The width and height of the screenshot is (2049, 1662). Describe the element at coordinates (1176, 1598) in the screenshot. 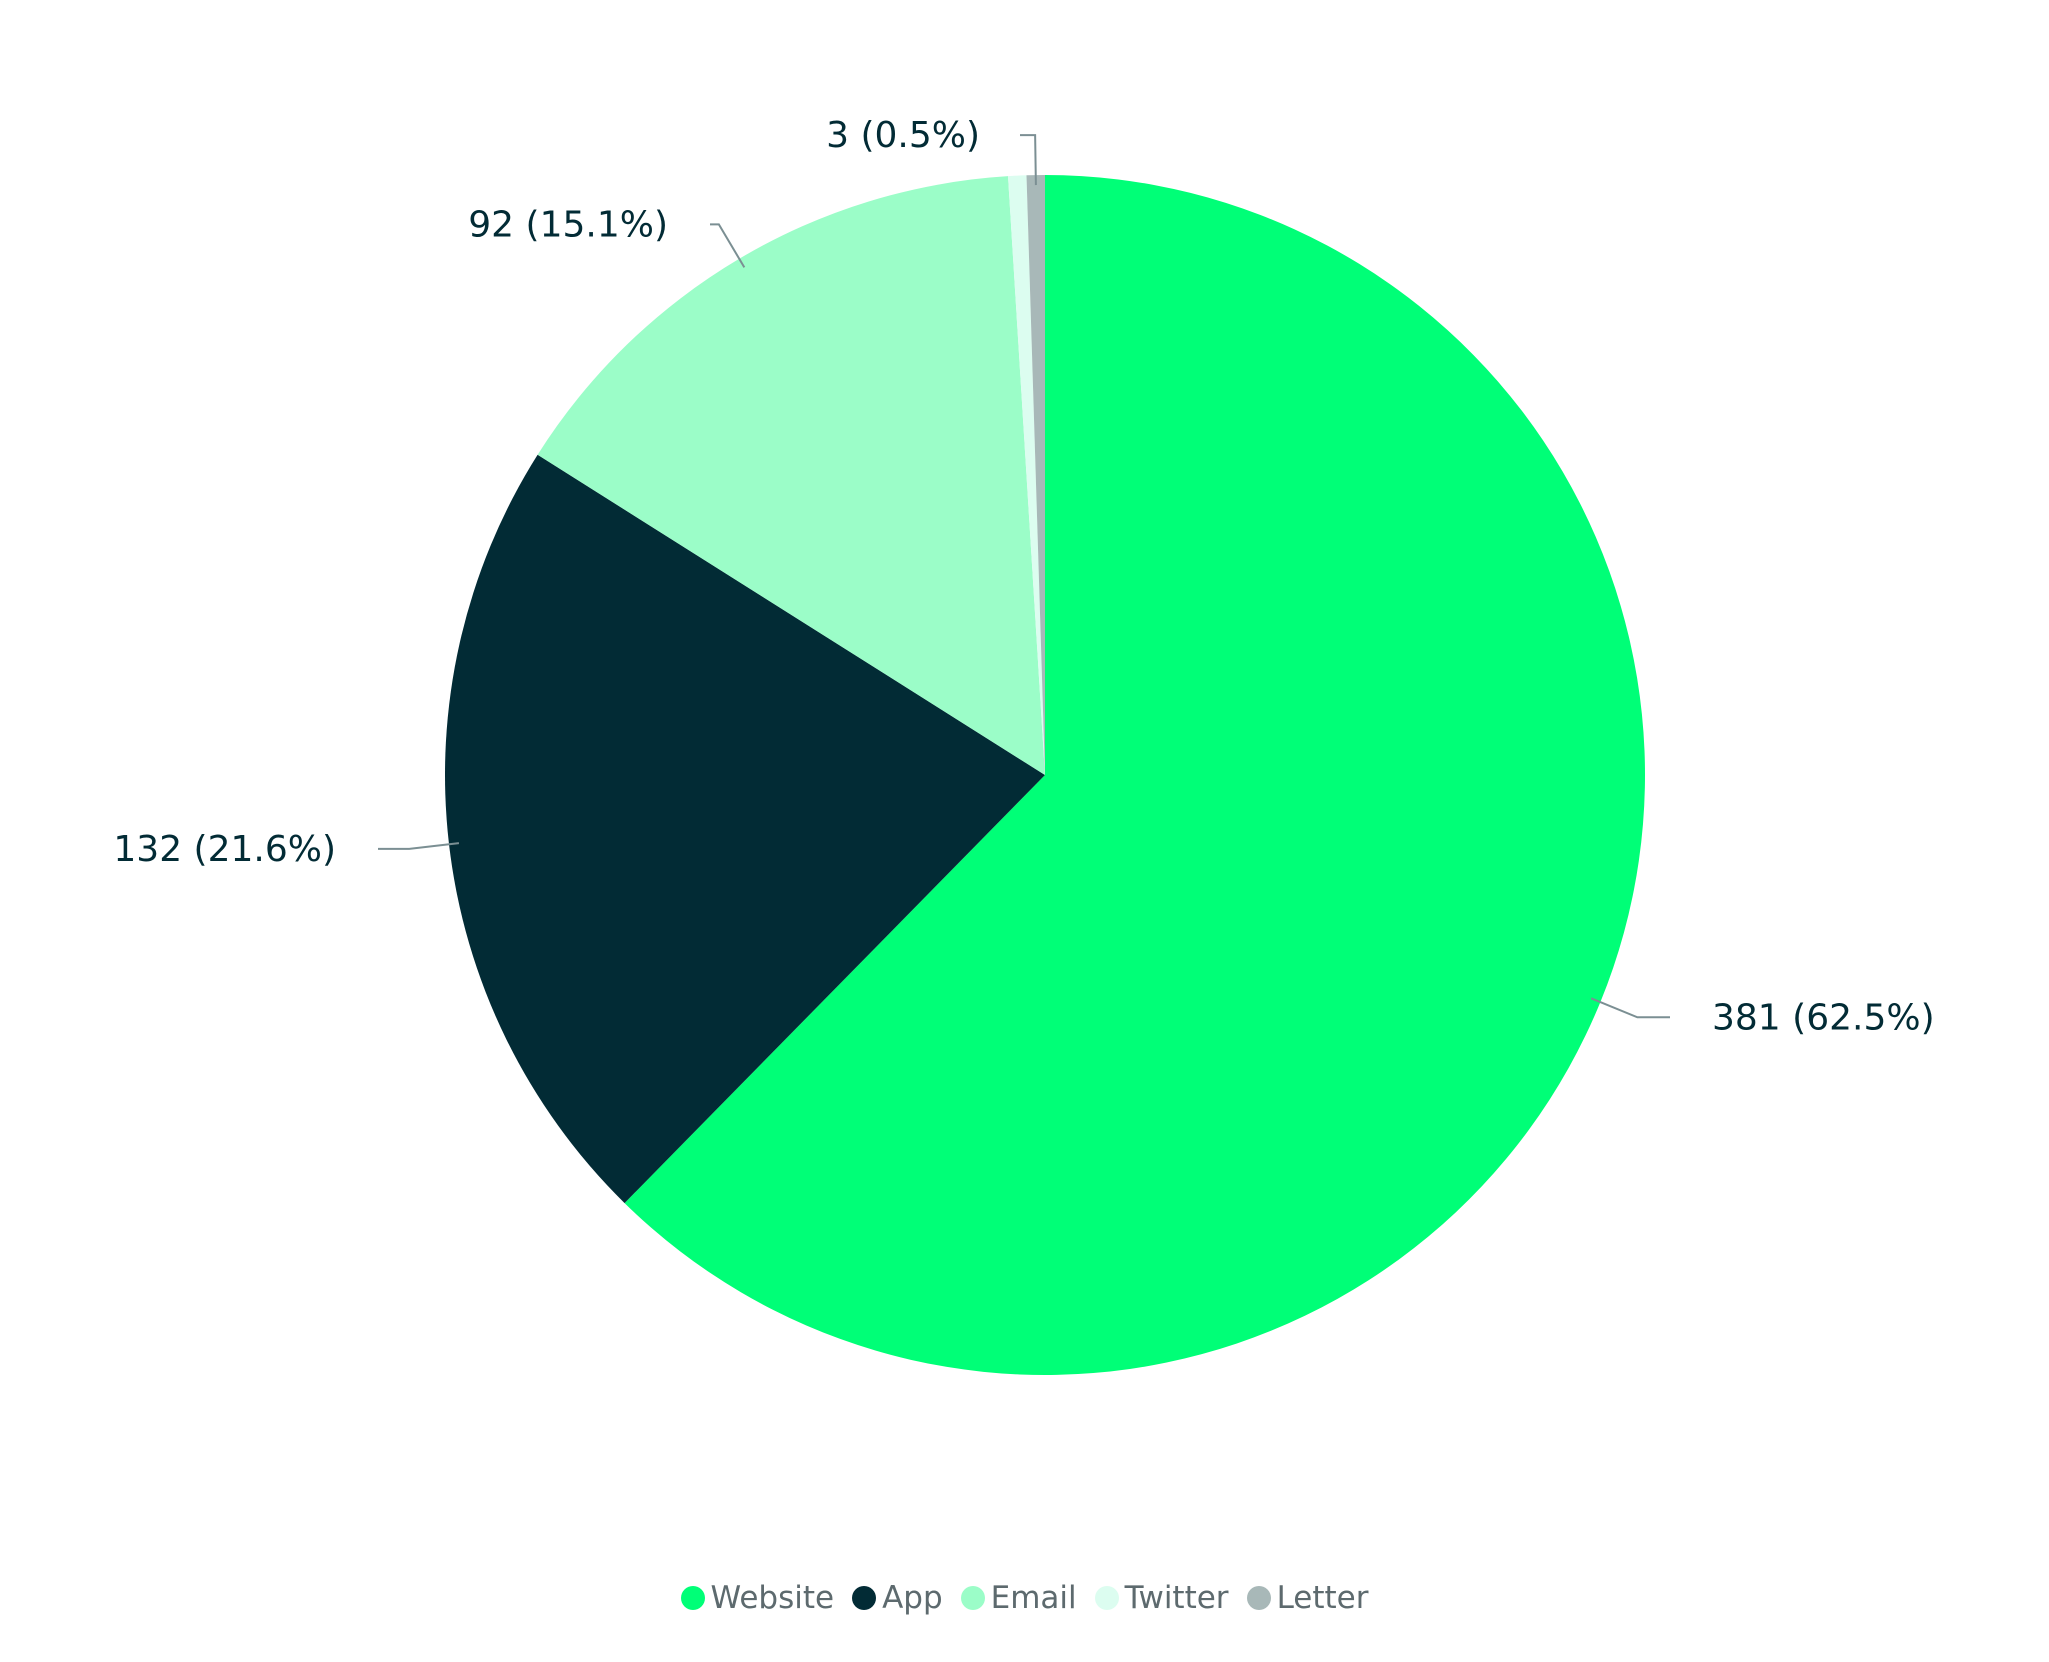

I see `legend-label-twitter: Twitter` at that location.